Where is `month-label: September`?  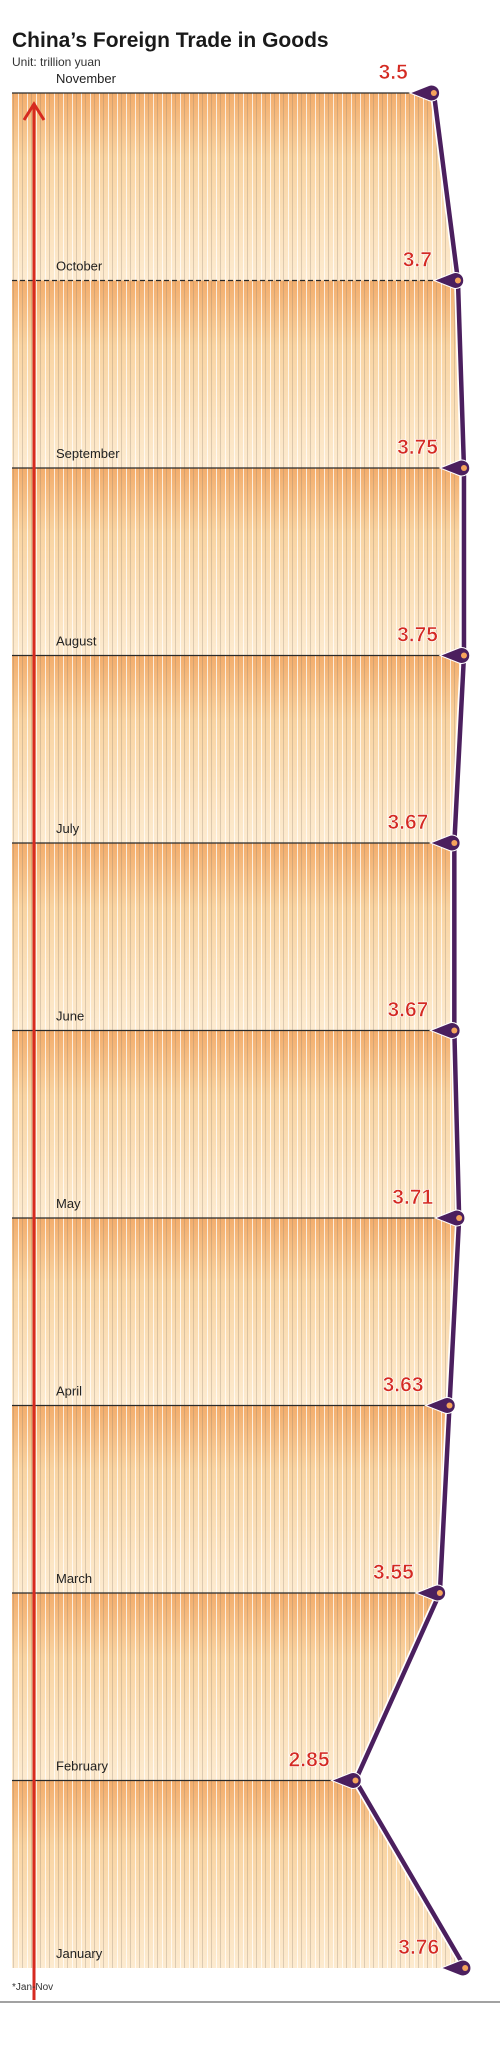 month-label: September is located at coordinates (88, 453).